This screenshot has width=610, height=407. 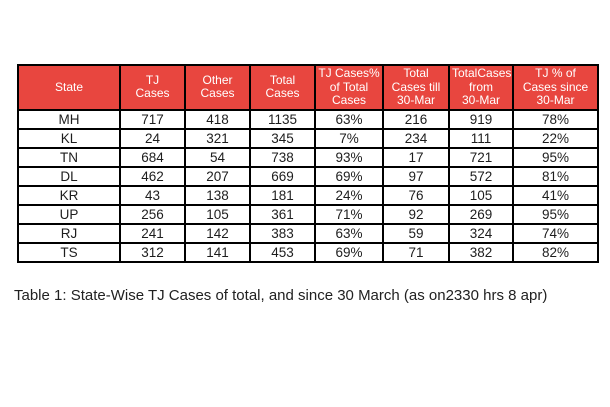 I want to click on column-header-other-cases: Other Cases, so click(x=217, y=87).